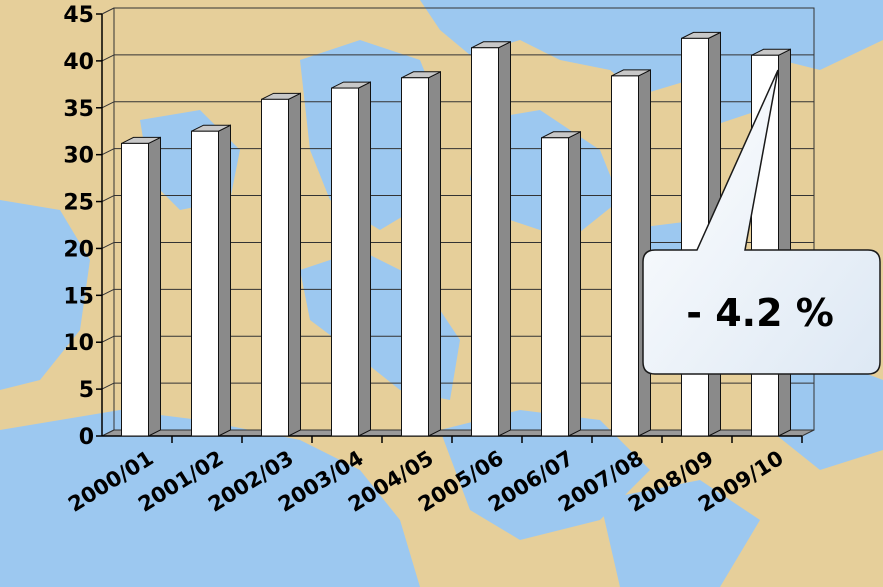 This screenshot has width=883, height=587. I want to click on callout-bubble, so click(761, 222).